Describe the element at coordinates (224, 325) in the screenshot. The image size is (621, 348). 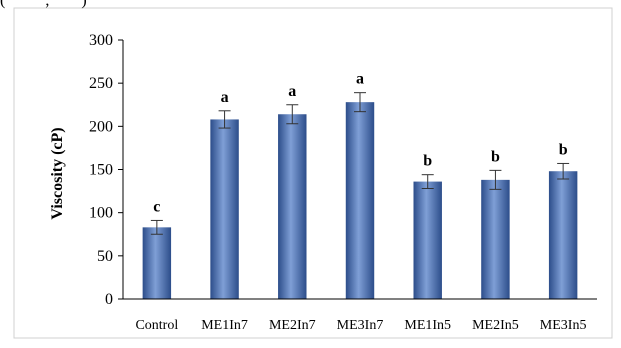
I see `x-tick-label: ME1In7` at that location.